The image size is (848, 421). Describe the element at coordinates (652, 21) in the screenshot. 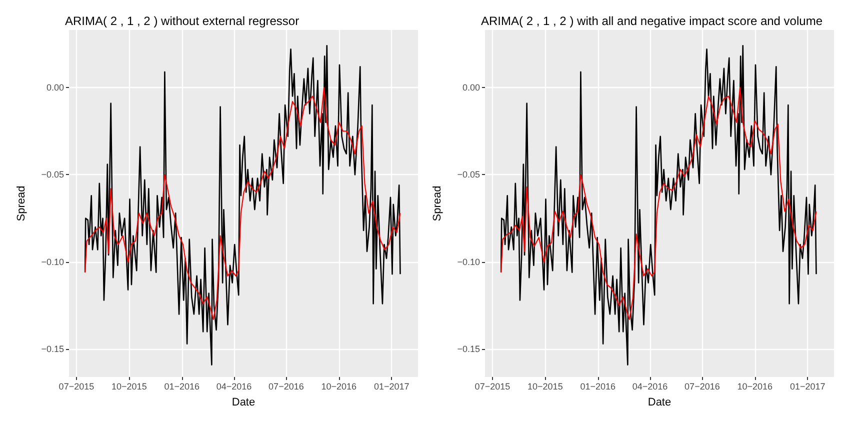

I see `chart-title: ARIMA( 2 , 1 , 2 ) with all and negative impact score and volume` at that location.